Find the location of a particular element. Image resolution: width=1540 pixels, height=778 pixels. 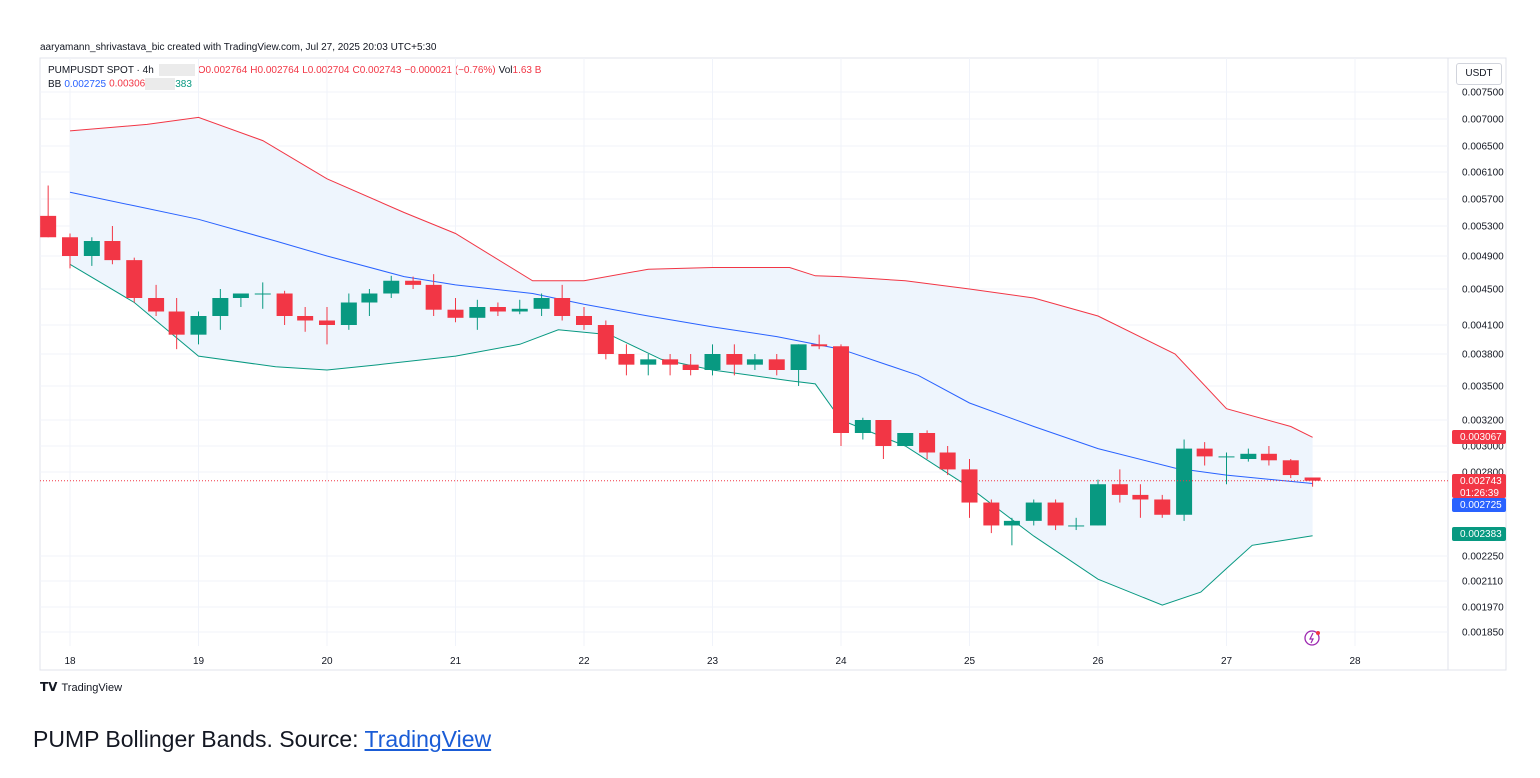

lower-band-tag-bg is located at coordinates (1479, 534).